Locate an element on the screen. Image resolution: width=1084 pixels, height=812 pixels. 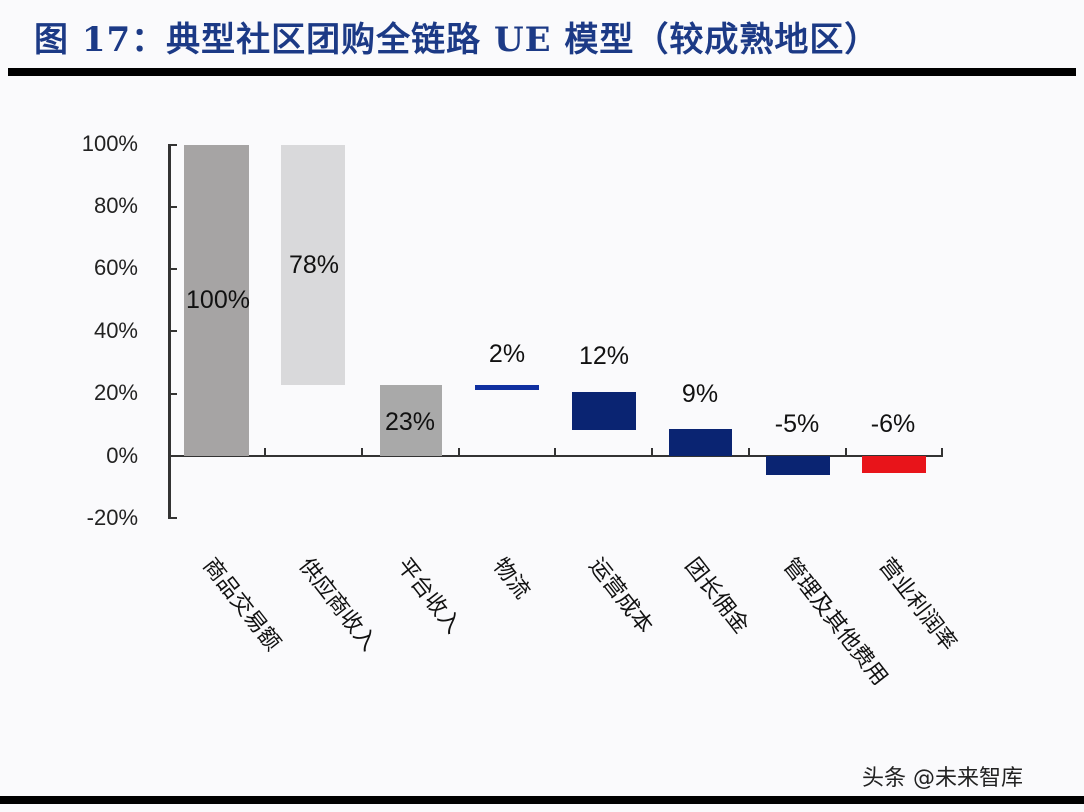
bottom-divider is located at coordinates (542, 800).